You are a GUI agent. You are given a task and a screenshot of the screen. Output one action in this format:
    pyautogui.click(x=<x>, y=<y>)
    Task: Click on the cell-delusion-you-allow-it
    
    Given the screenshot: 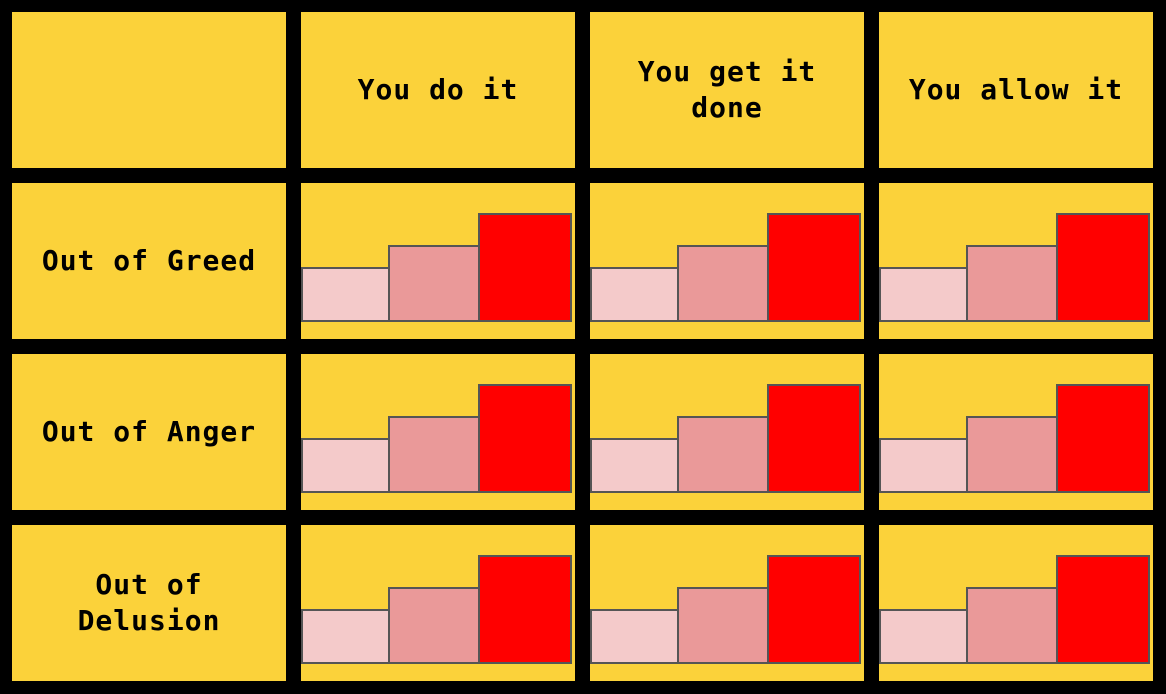 What is the action you would take?
    pyautogui.click(x=1016, y=603)
    